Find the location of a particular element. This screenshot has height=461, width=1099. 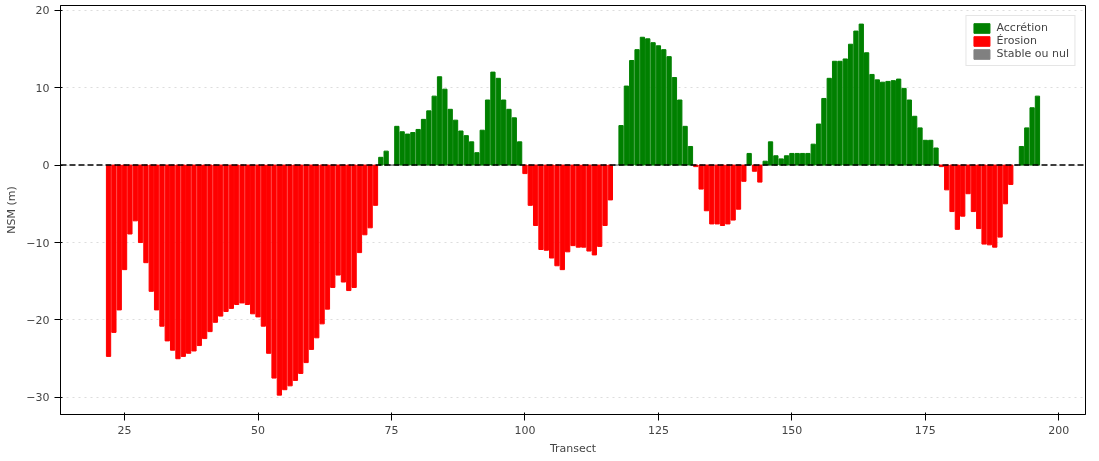

x-tick-label: 25 is located at coordinates (124, 430).